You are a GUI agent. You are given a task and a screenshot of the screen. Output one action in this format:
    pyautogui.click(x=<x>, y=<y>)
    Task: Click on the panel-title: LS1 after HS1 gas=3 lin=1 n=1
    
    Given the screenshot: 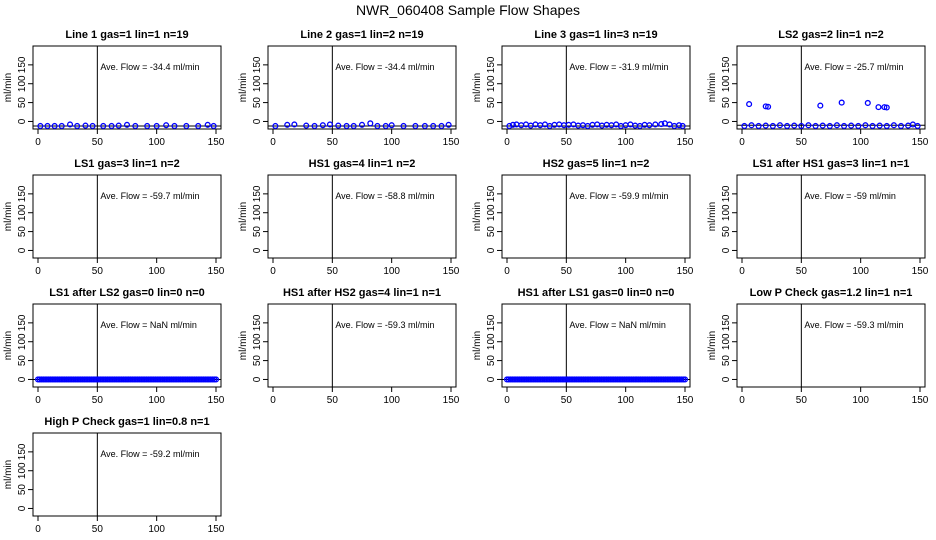 What is the action you would take?
    pyautogui.click(x=831, y=164)
    